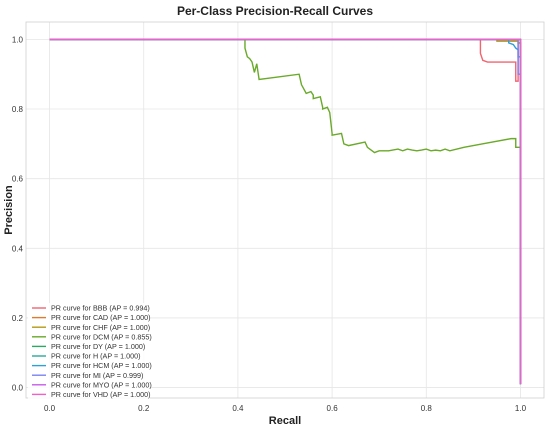  What do you see at coordinates (50, 408) in the screenshot?
I see `x-tick-label: 0.0` at bounding box center [50, 408].